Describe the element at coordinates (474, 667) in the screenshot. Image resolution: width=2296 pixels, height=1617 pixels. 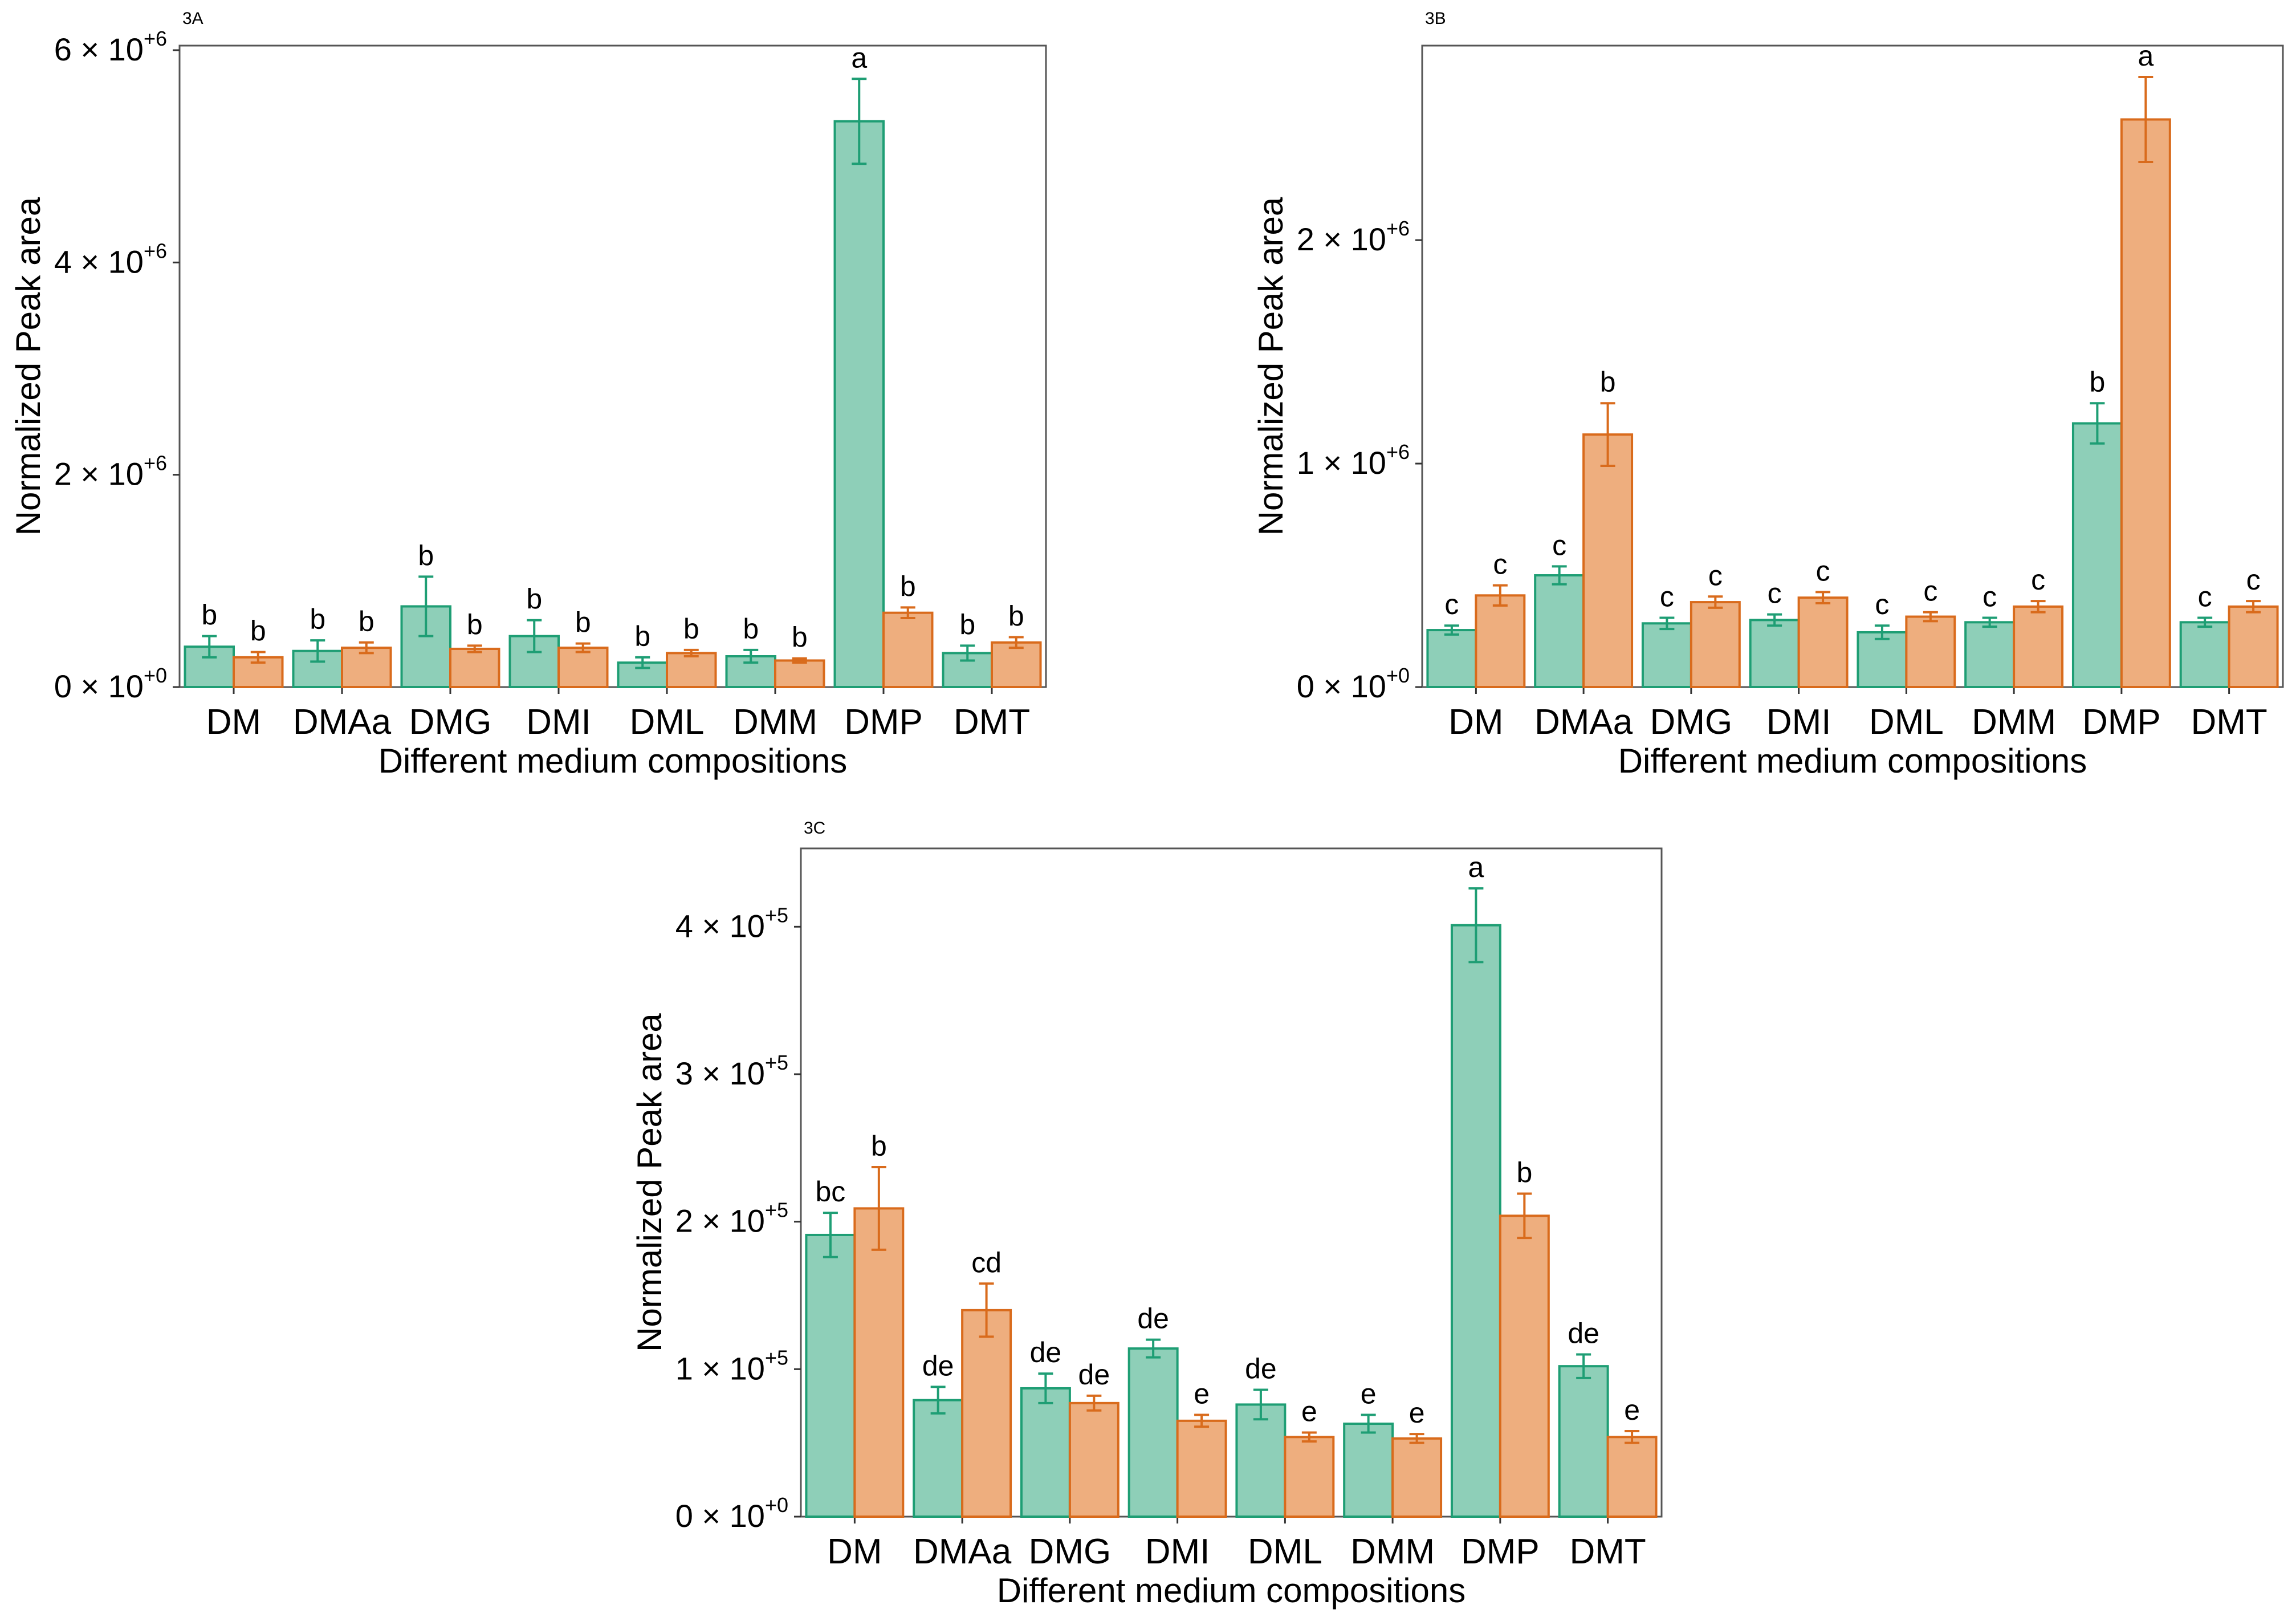
I see `bar-dmg-series-orange` at that location.